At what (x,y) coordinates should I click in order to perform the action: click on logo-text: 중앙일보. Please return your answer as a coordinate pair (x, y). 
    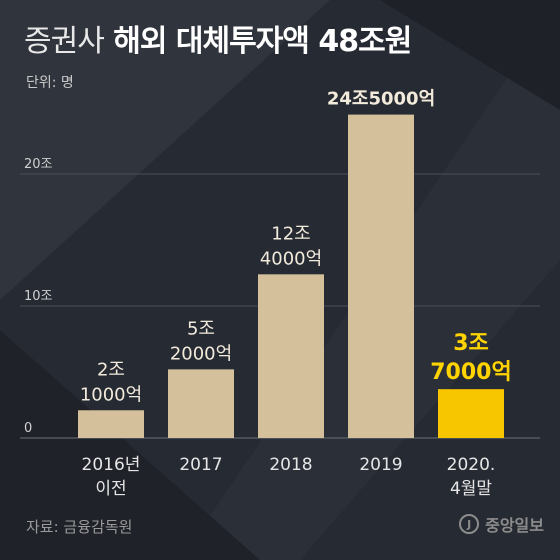
    Looking at the image, I should click on (514, 525).